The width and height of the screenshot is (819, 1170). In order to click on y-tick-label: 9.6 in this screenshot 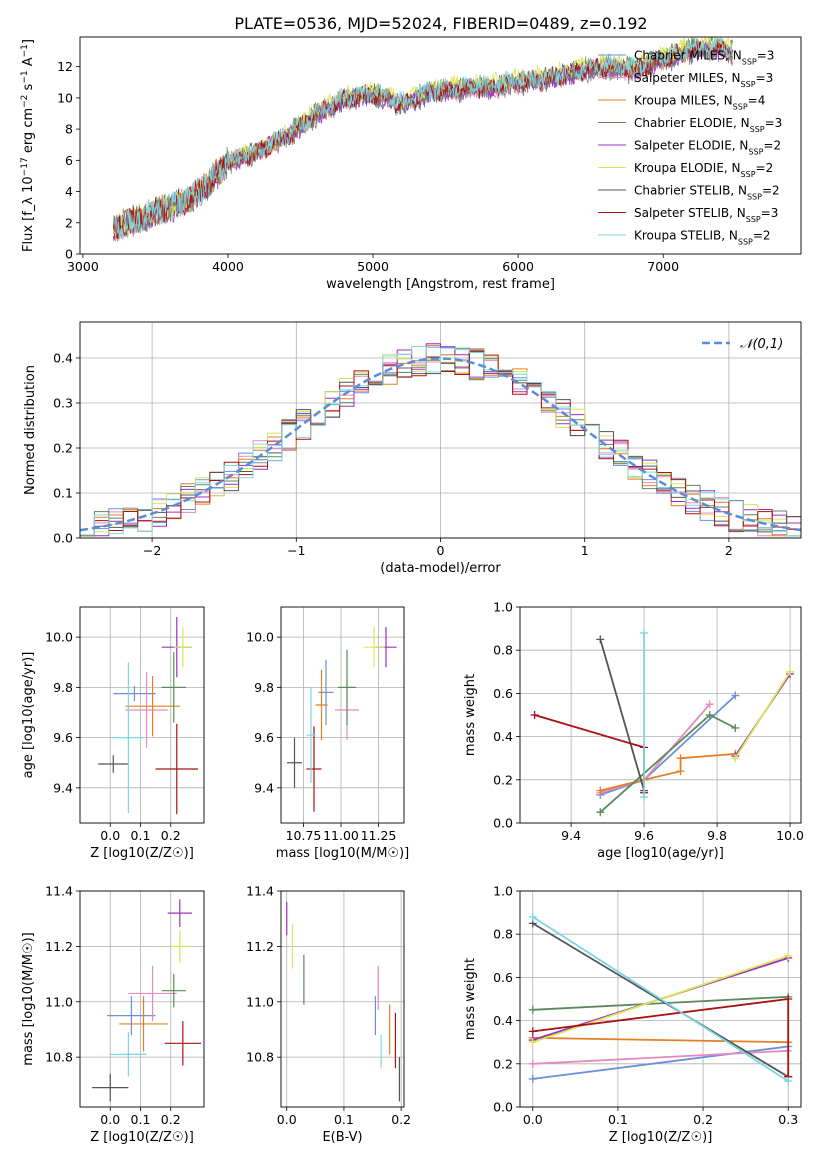, I will do `click(63, 737)`.